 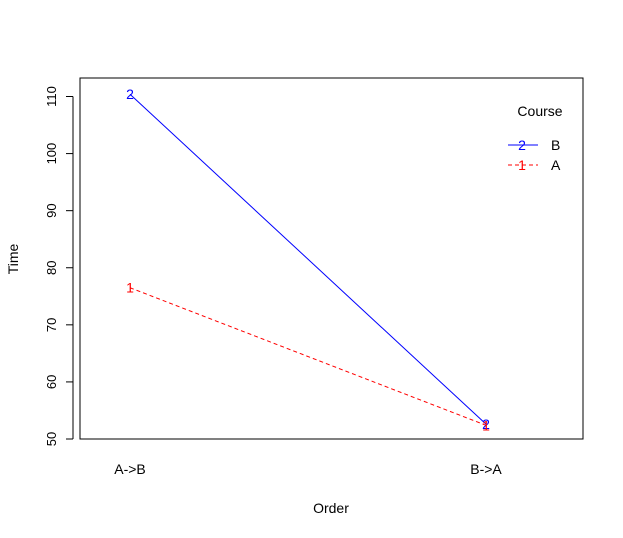 I want to click on legend-title: Course, so click(x=539, y=111).